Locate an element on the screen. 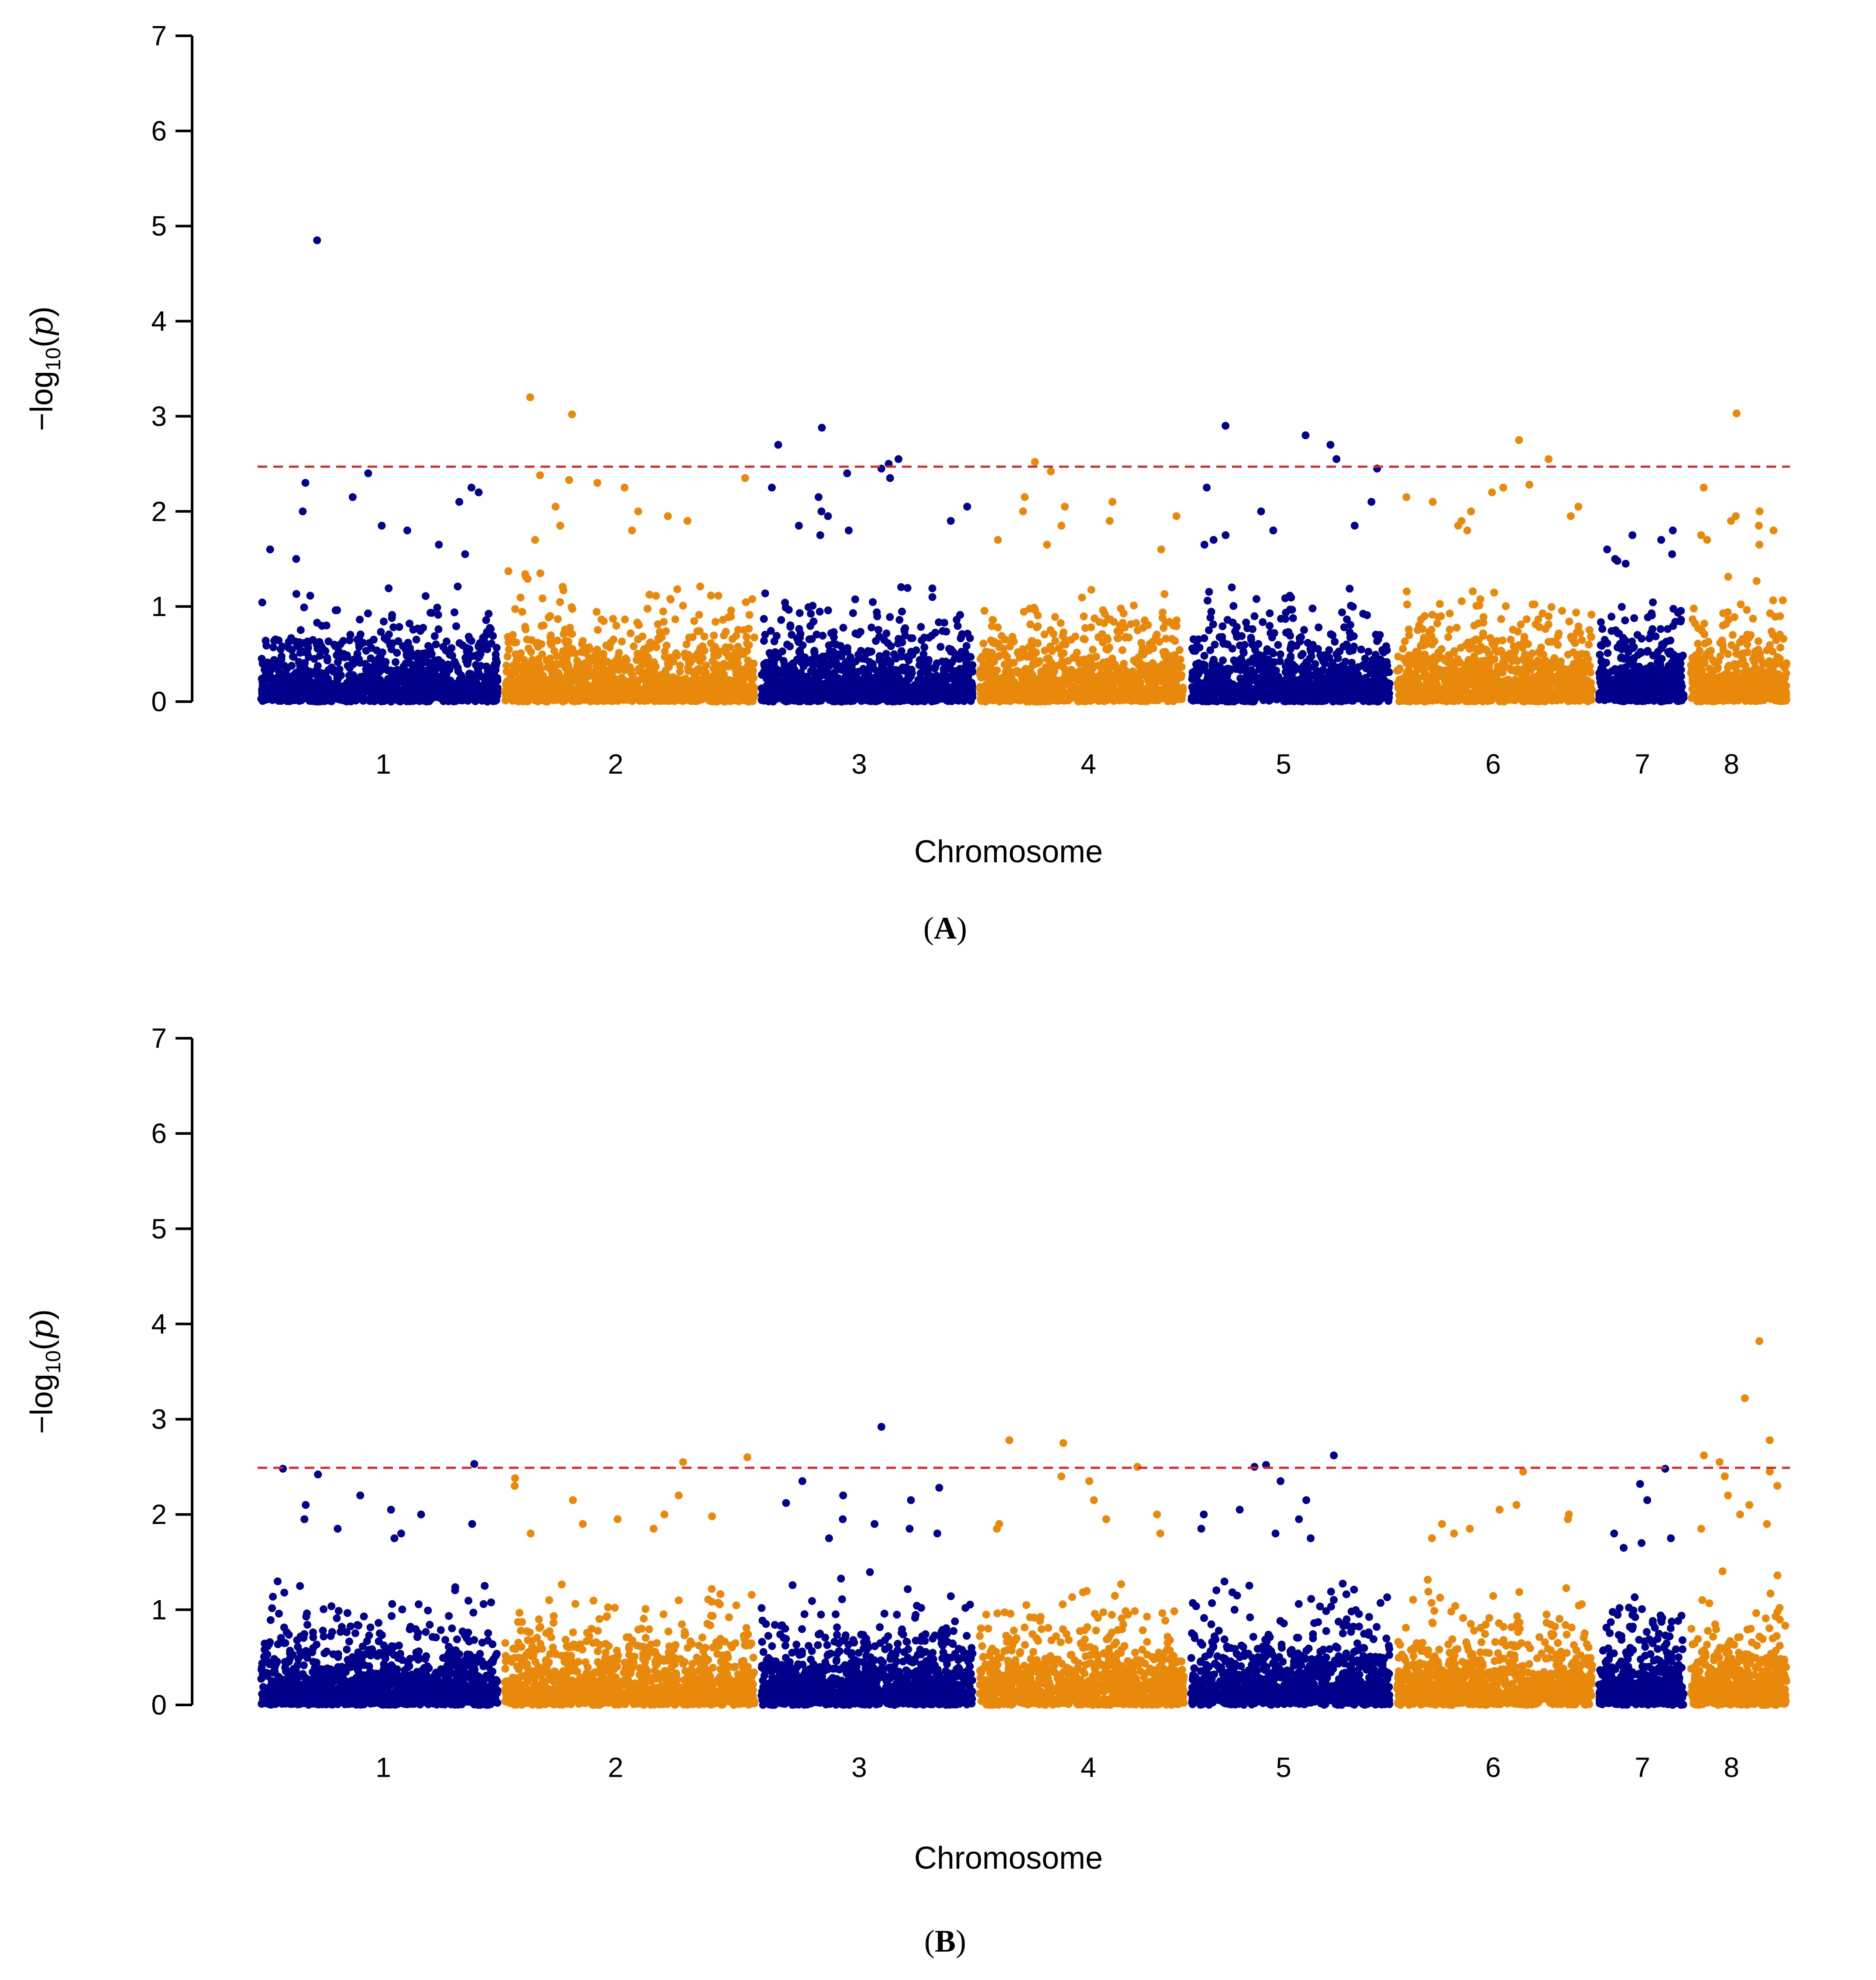  chromosome-1-points is located at coordinates (379, 471).